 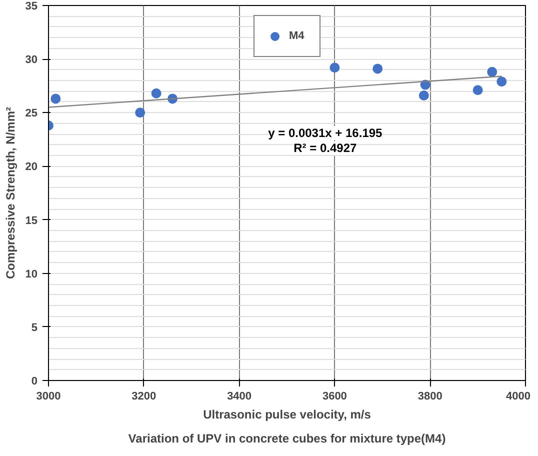 I want to click on x-tick-label: 3400, so click(x=239, y=396).